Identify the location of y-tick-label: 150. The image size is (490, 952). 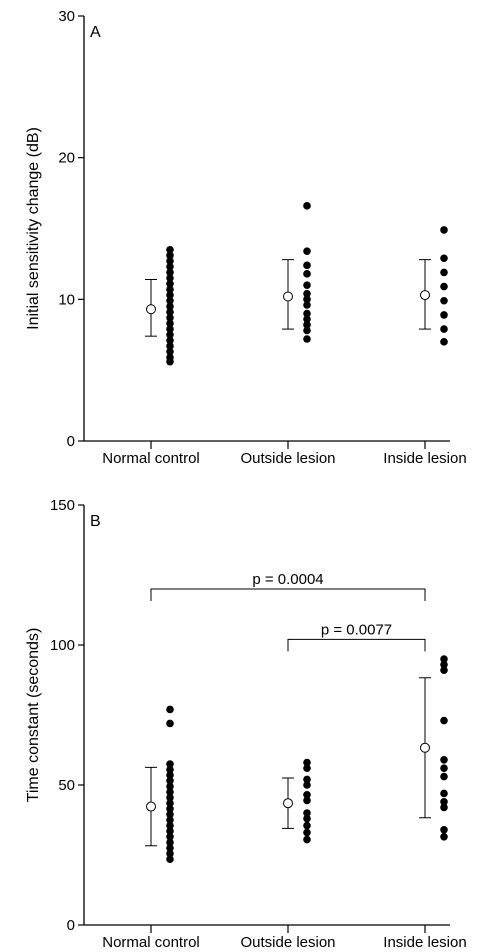
(62, 505).